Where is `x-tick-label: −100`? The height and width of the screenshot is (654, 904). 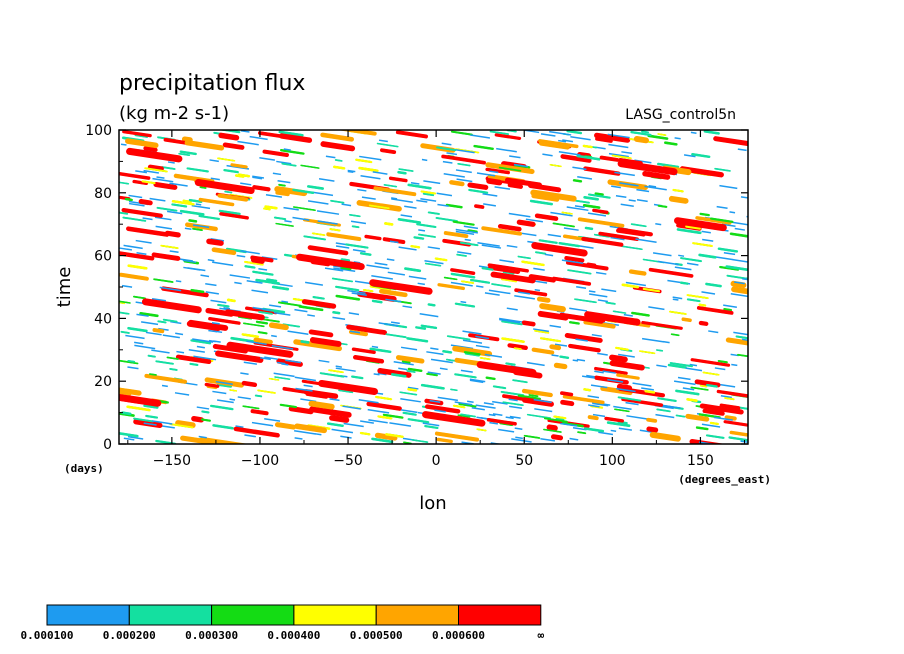
x-tick-label: −100 is located at coordinates (260, 461).